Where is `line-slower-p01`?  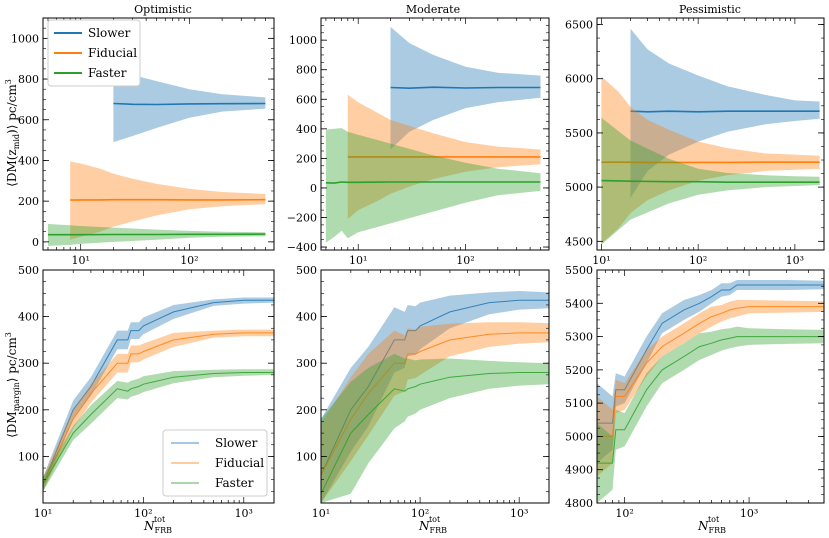
line-slower-p01 is located at coordinates (465, 88).